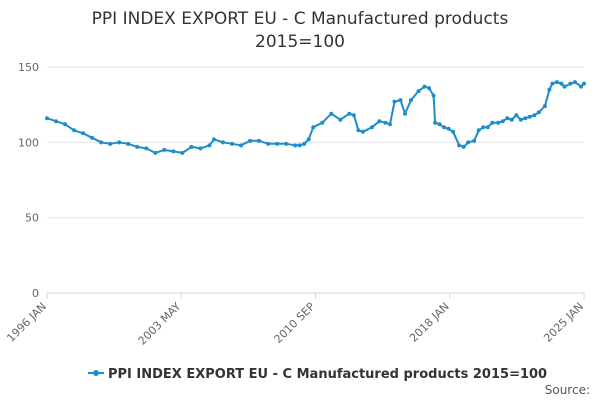 The image size is (600, 400). Describe the element at coordinates (35, 293) in the screenshot. I see `y-tick-label: 0` at that location.